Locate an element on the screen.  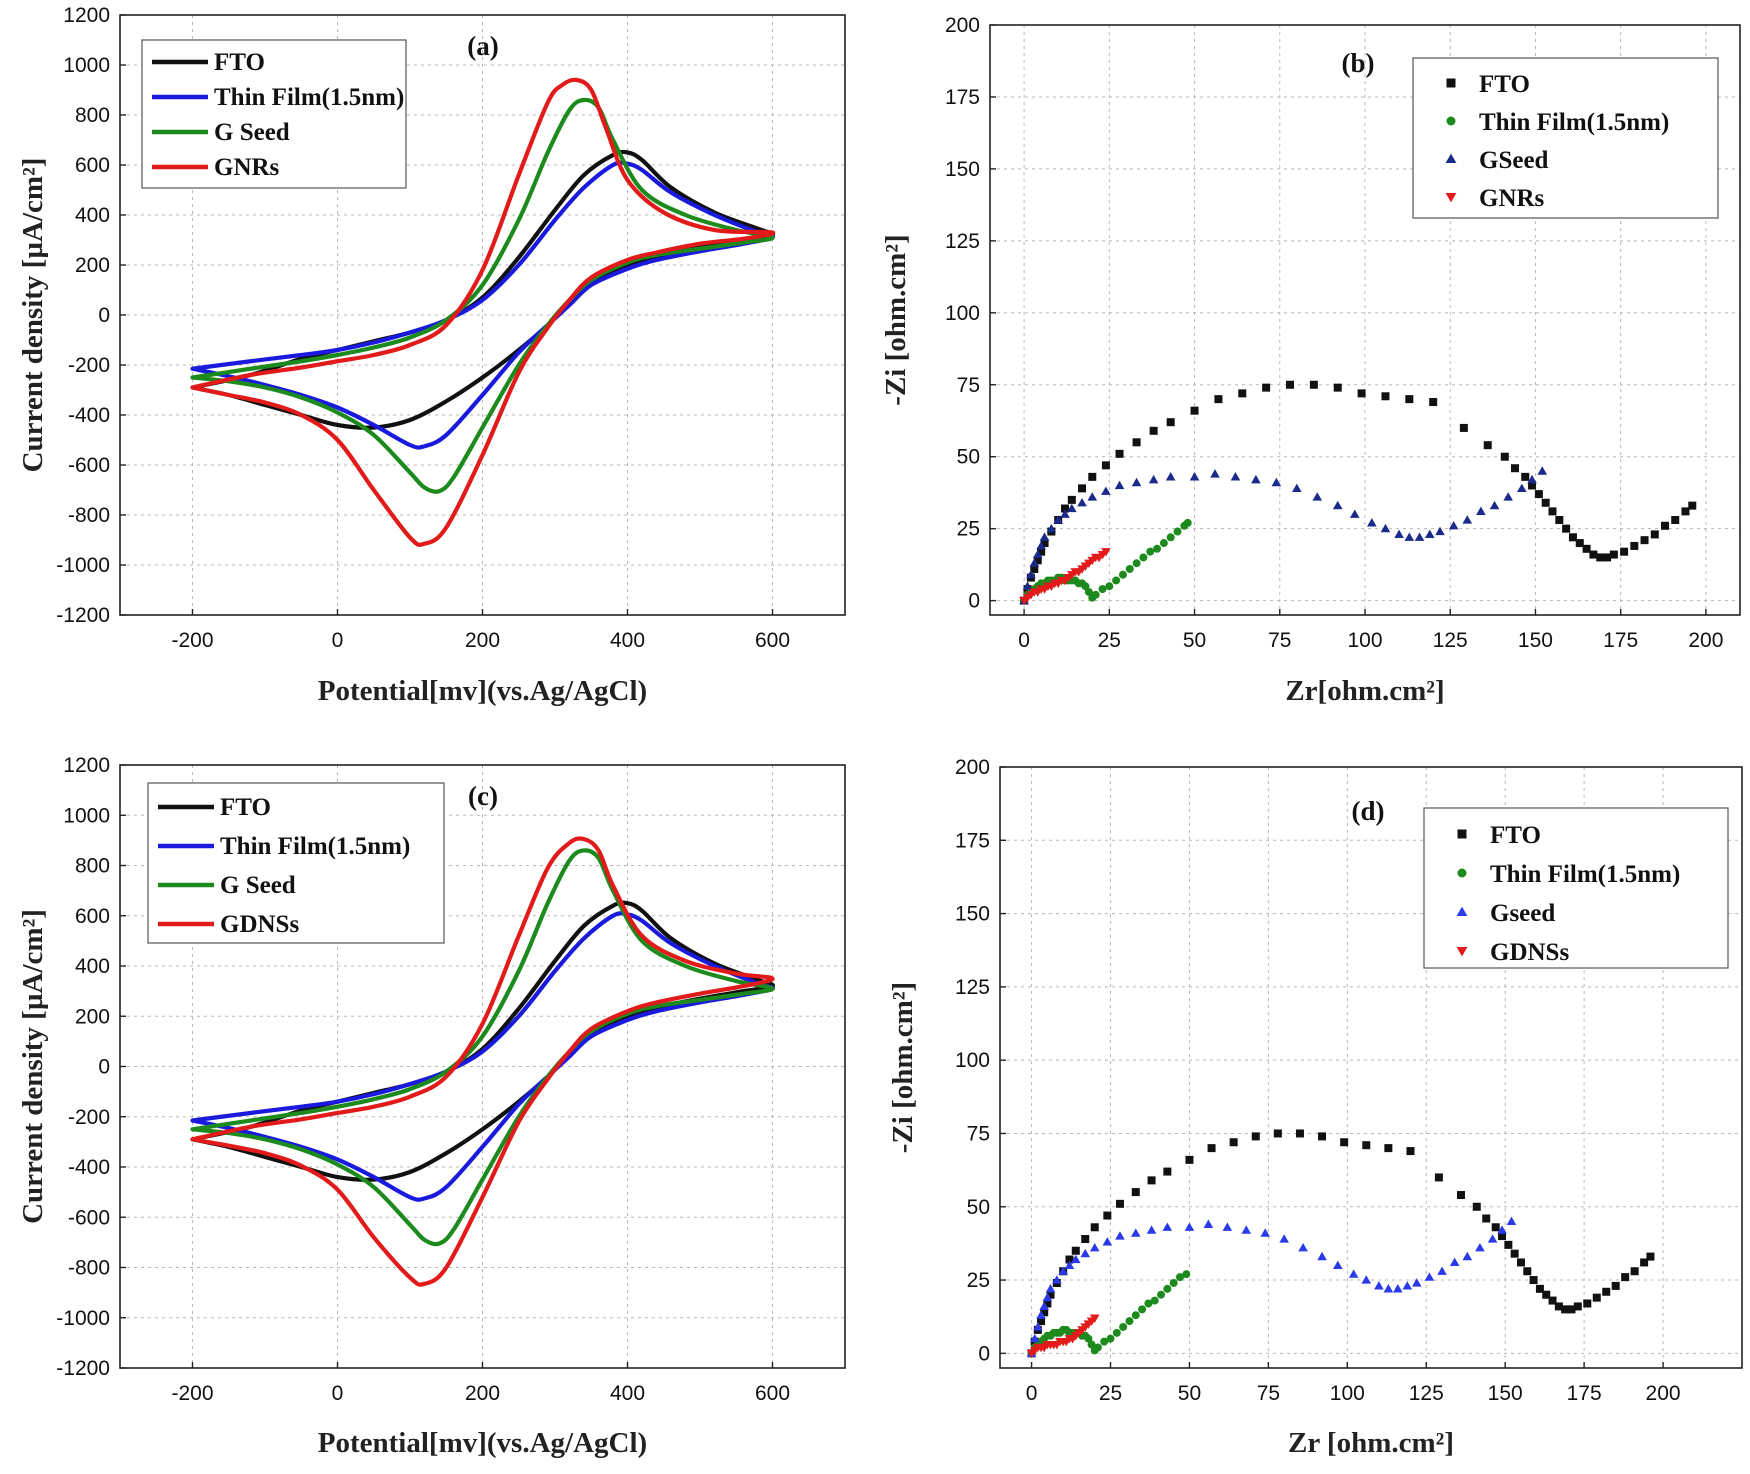
y-tick-label: 200 is located at coordinates (972, 767).